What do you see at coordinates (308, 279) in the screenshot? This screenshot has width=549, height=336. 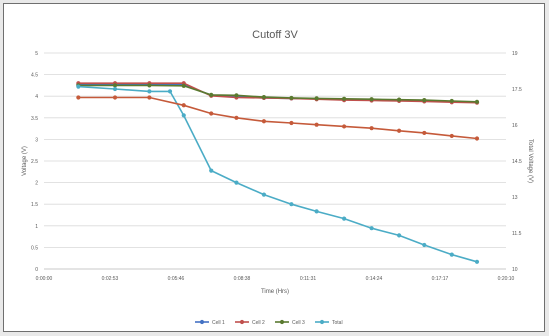 I see `x-tick-label: 0:11:31` at bounding box center [308, 279].